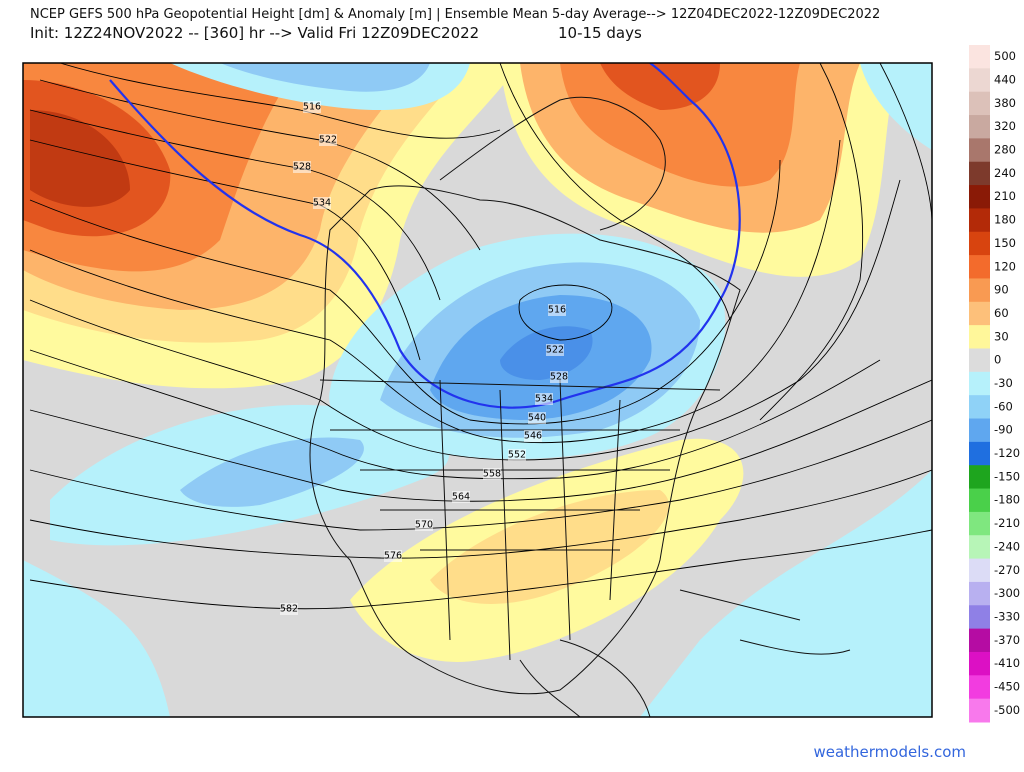 Image resolution: width=1024 pixels, height=772 pixels. What do you see at coordinates (1007, 453) in the screenshot?
I see `colorbar-label: -120` at bounding box center [1007, 453].